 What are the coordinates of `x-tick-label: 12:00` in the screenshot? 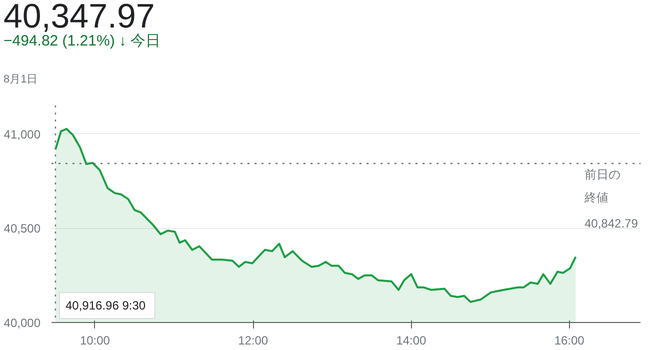 It's located at (253, 341).